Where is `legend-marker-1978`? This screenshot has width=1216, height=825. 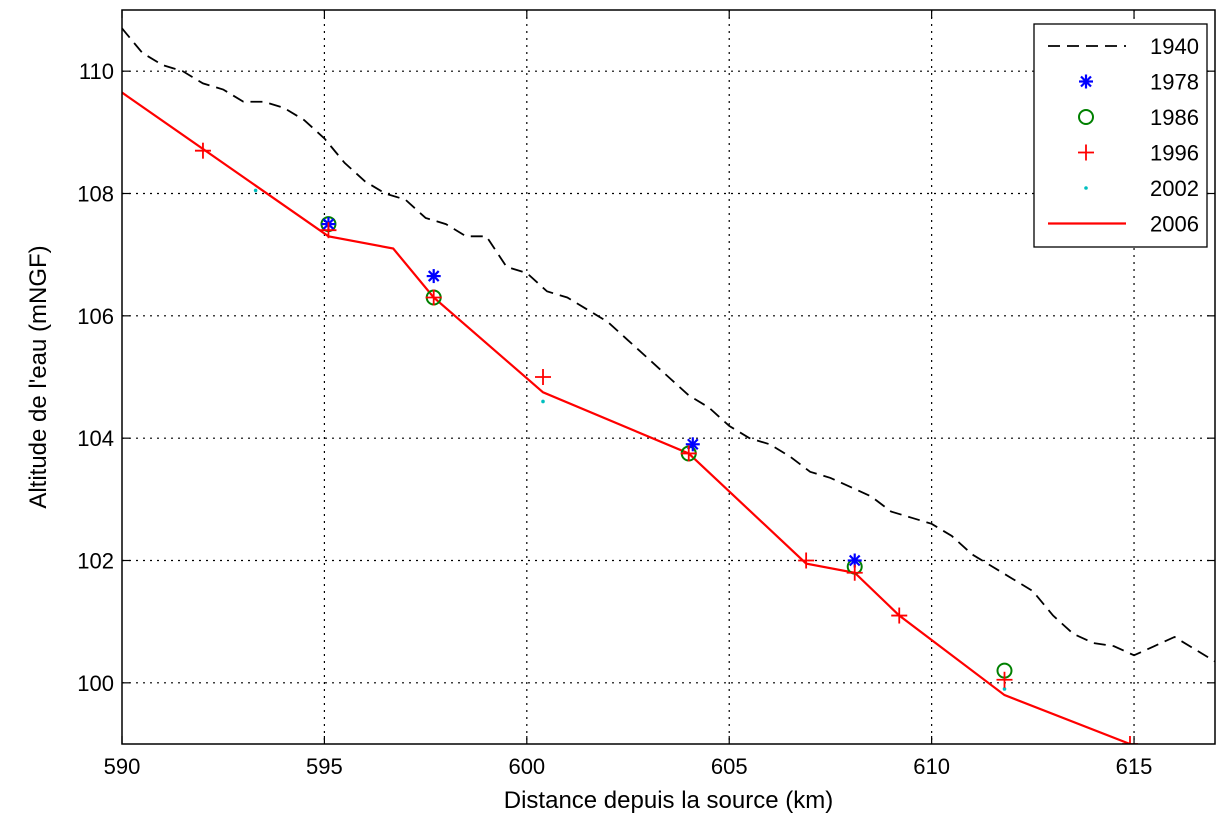
legend-marker-1978 is located at coordinates (1086, 81).